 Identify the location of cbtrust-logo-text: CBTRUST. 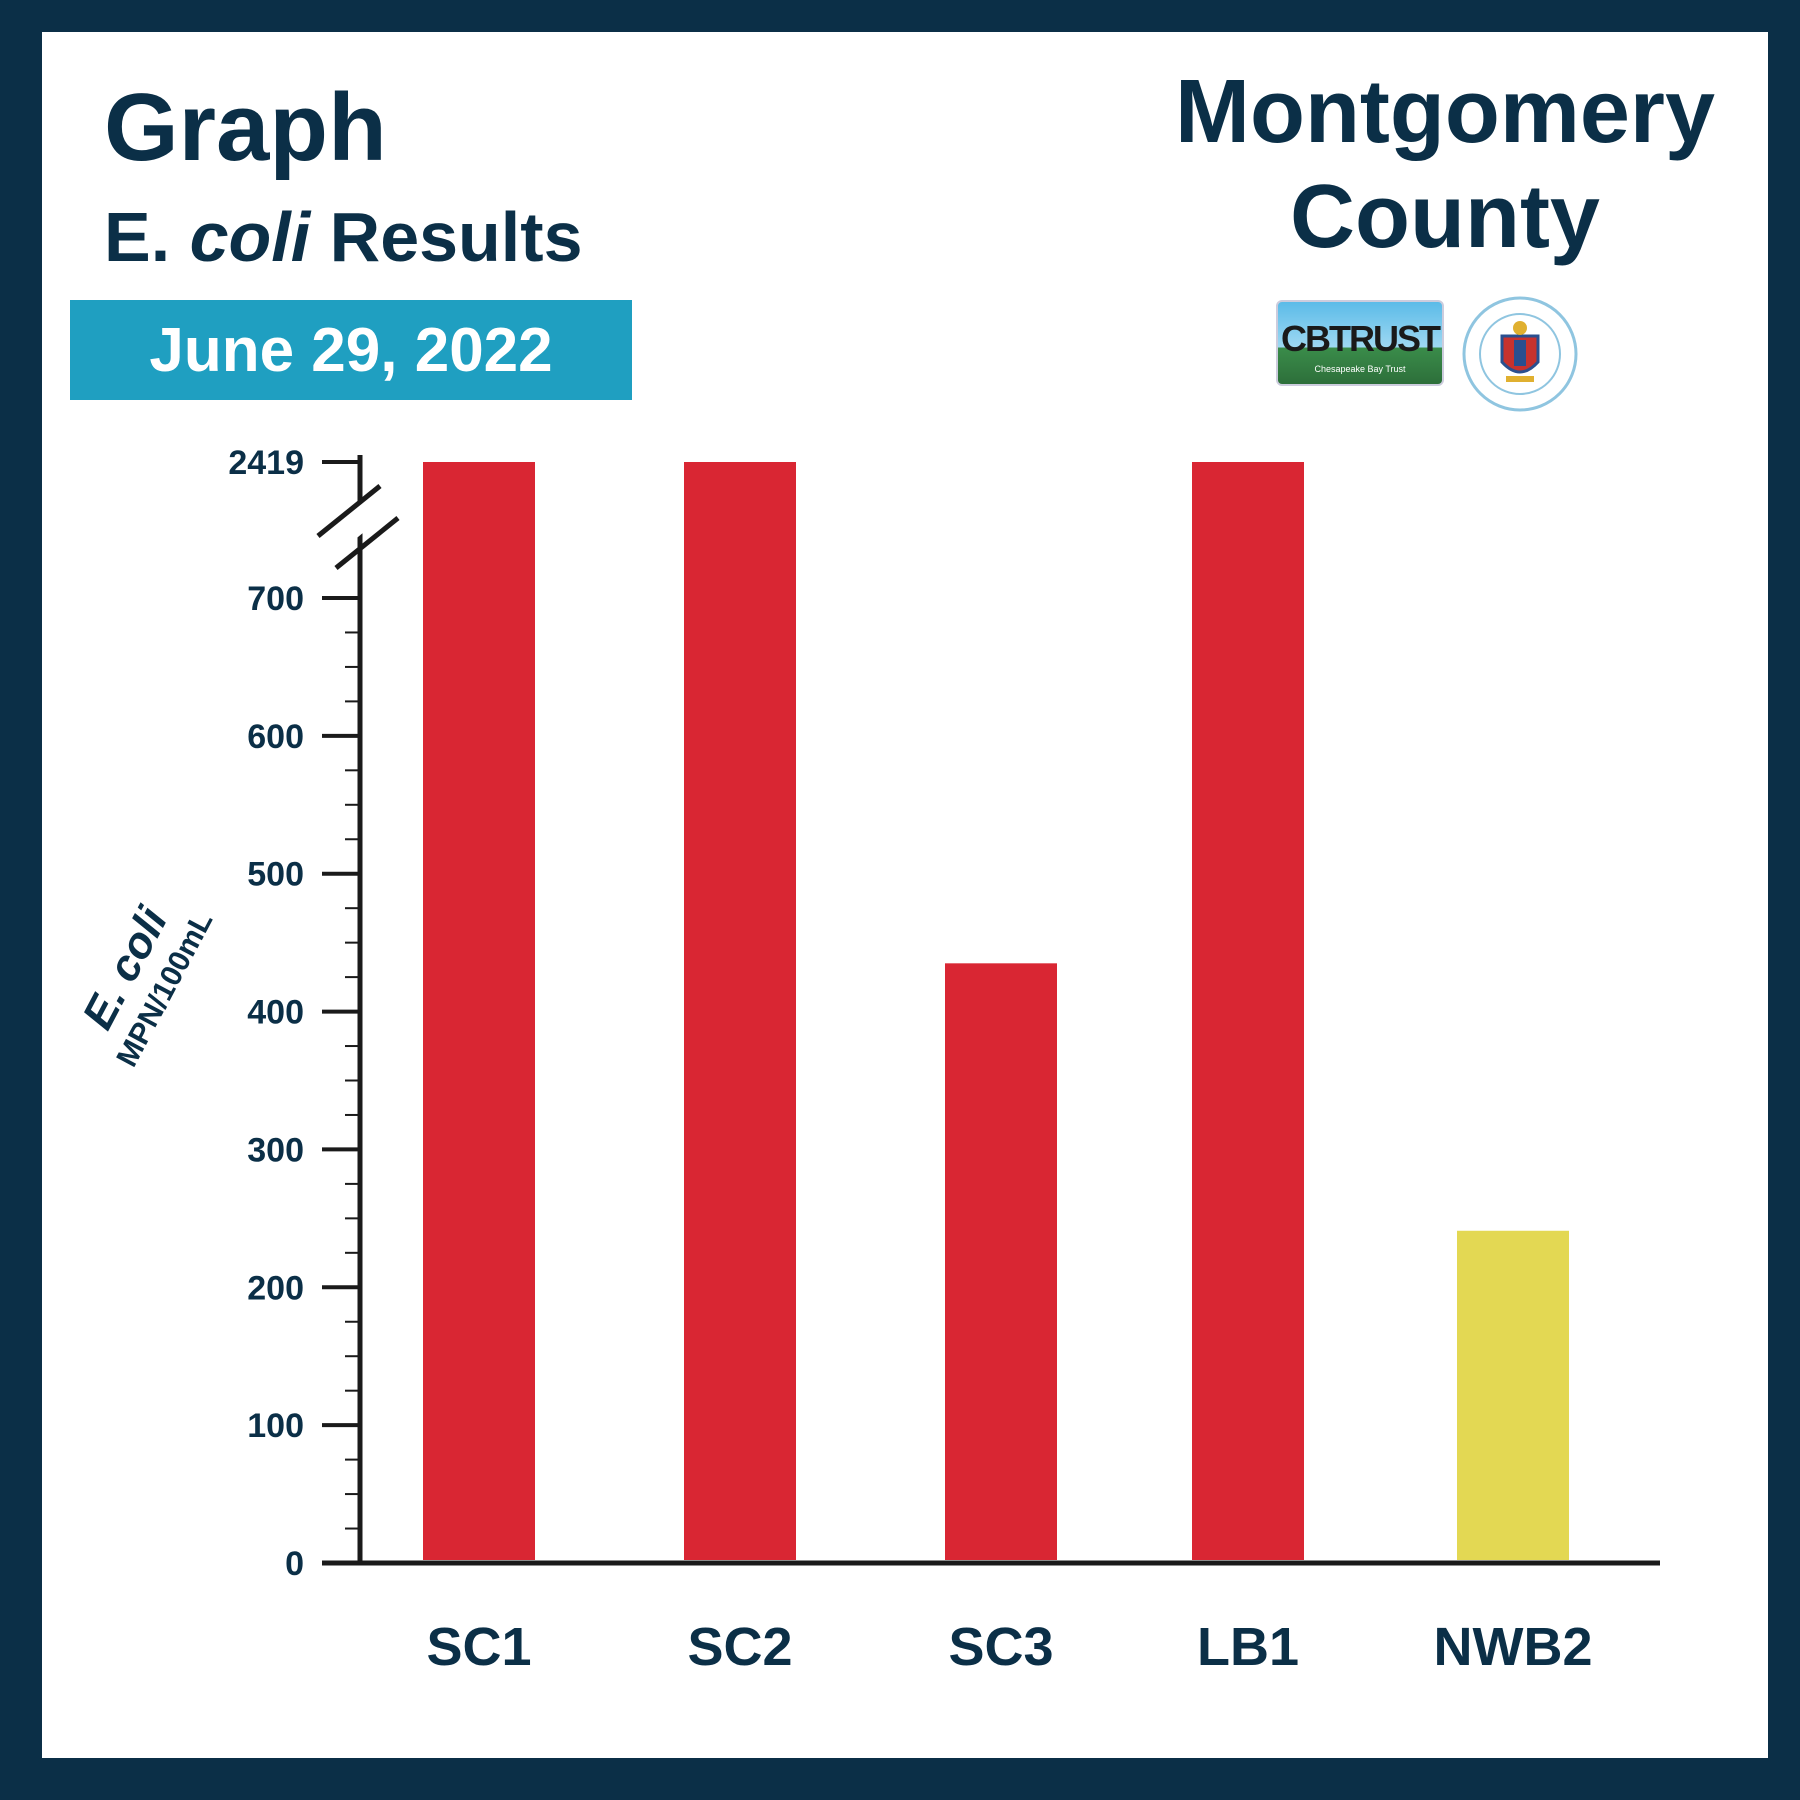
(1361, 338).